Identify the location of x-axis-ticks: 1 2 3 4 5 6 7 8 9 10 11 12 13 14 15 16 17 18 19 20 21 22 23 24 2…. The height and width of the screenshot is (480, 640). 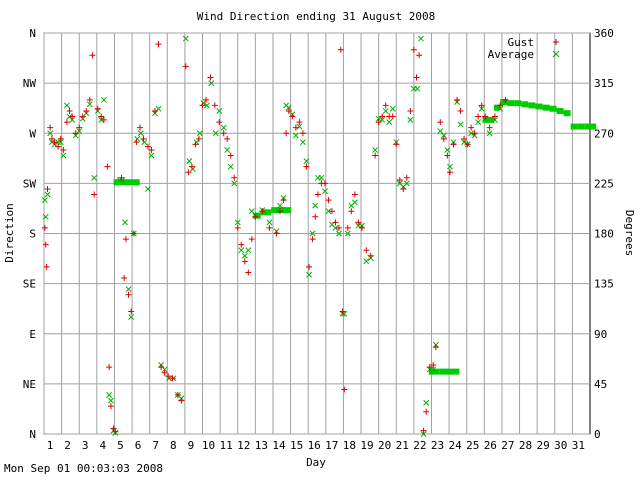
(316, 445).